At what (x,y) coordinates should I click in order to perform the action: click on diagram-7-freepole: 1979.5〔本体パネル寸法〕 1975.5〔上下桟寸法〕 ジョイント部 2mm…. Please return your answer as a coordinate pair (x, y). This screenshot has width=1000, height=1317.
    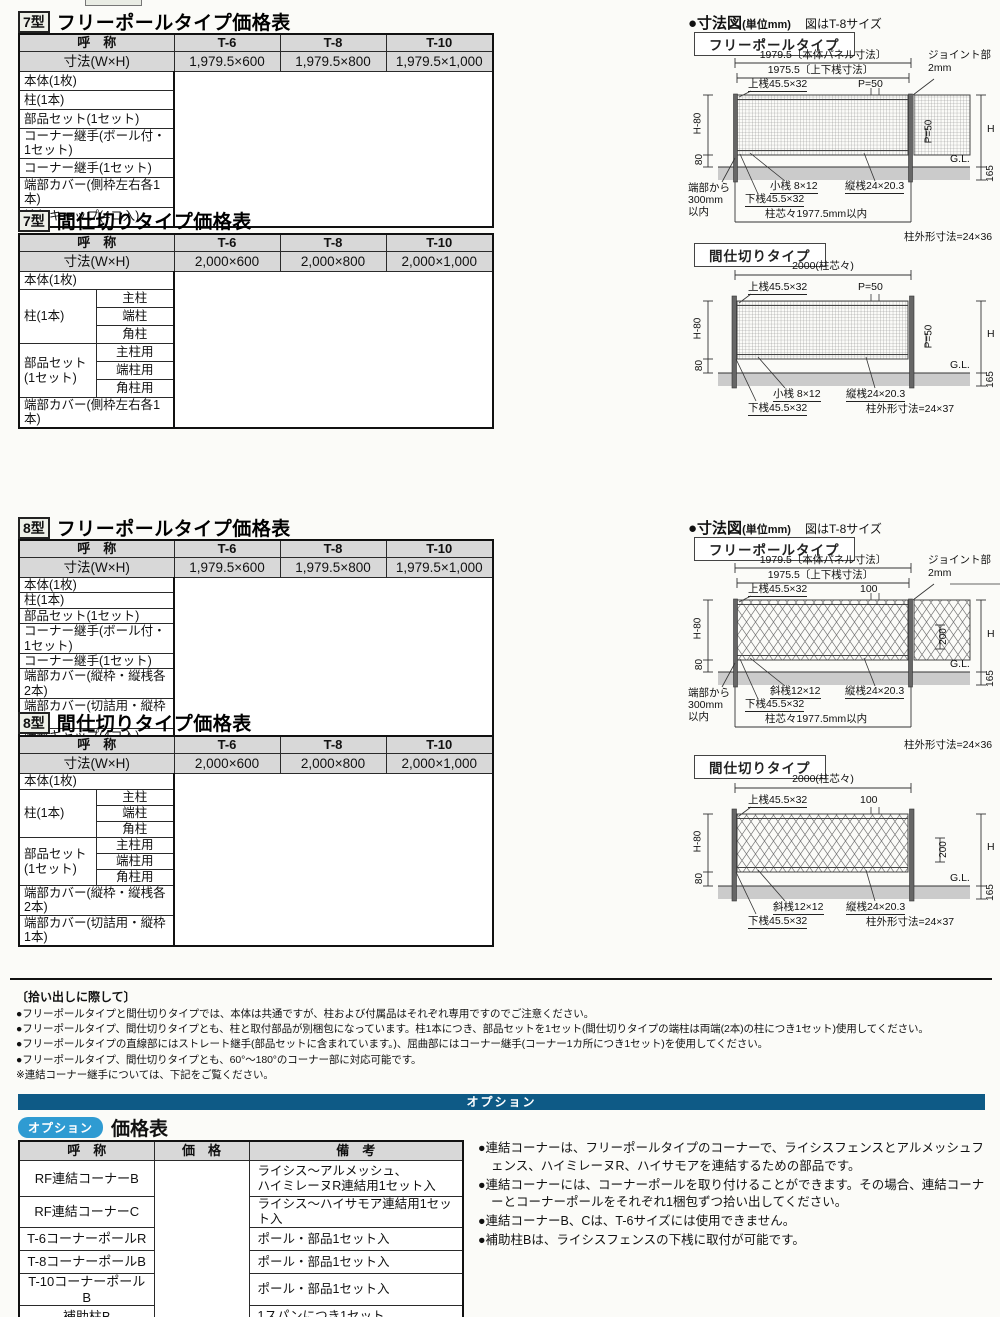
    Looking at the image, I should click on (844, 148).